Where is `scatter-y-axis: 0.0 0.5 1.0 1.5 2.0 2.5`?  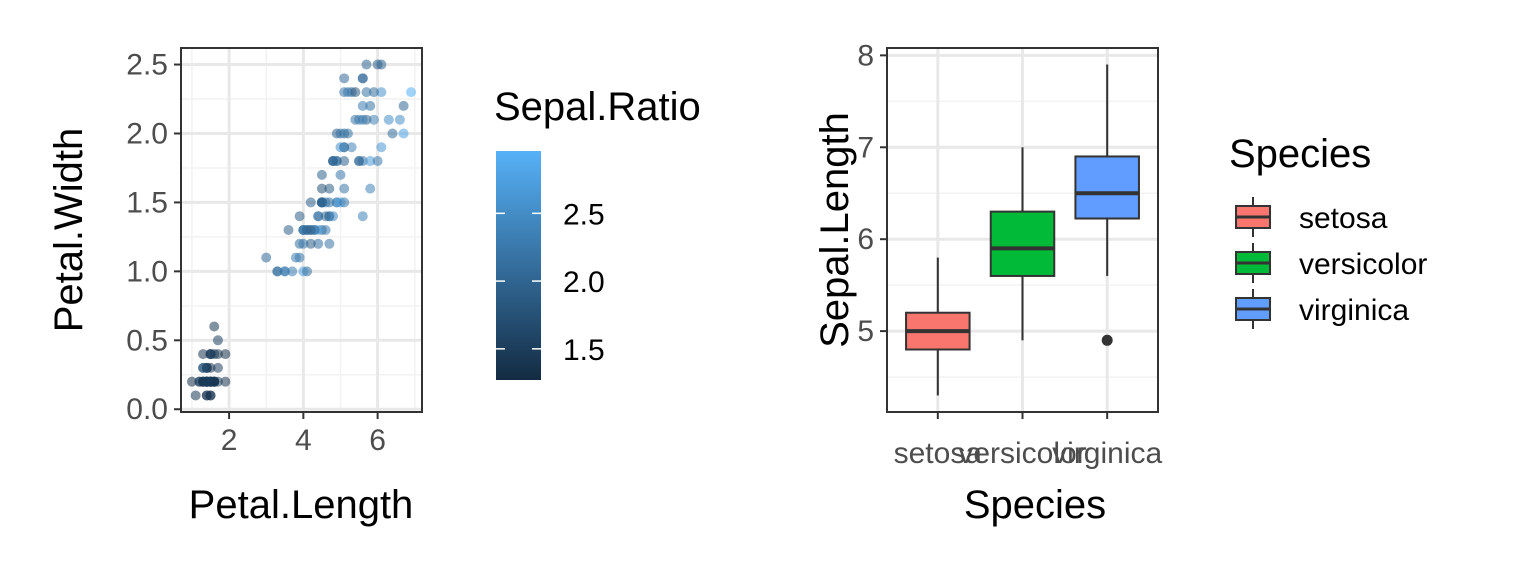
scatter-y-axis: 0.0 0.5 1.0 1.5 2.0 2.5 is located at coordinates (153, 237).